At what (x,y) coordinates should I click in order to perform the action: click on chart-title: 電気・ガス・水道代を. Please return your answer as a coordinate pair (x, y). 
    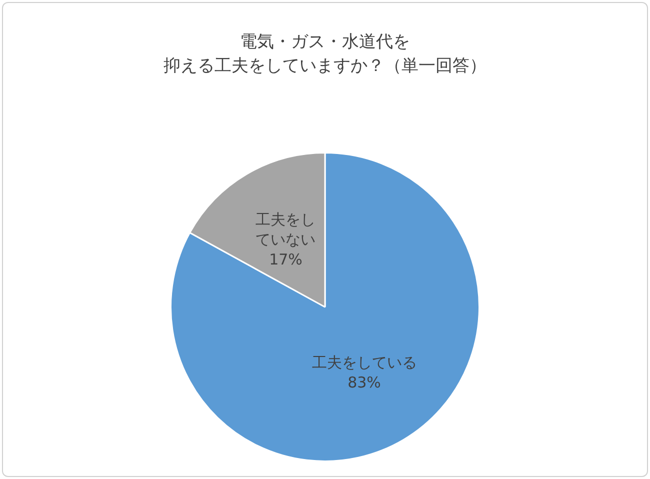
    Looking at the image, I should click on (325, 42).